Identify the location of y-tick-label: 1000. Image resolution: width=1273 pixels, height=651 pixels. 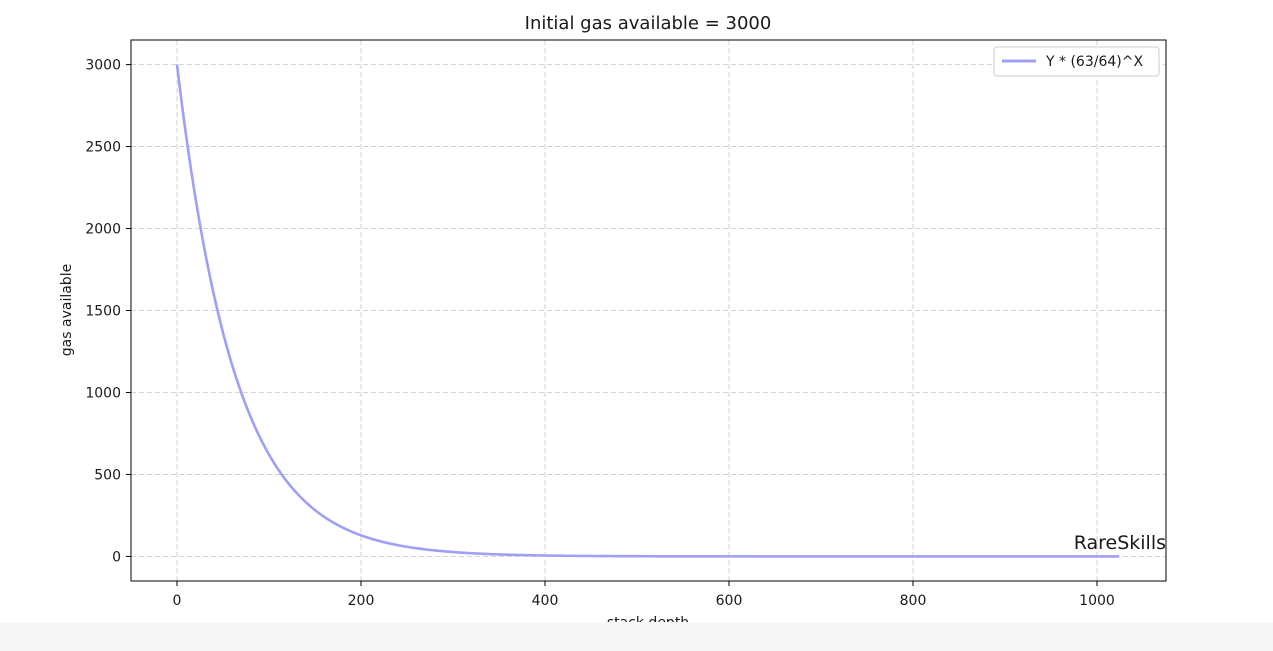
(103, 393).